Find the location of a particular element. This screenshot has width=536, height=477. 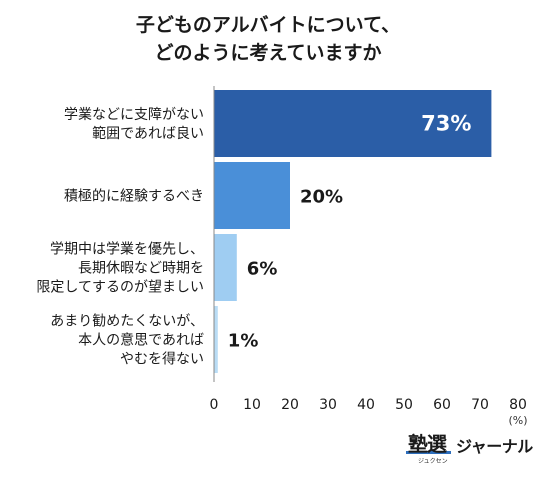

logo-ruby: ジュクセン is located at coordinates (433, 461).